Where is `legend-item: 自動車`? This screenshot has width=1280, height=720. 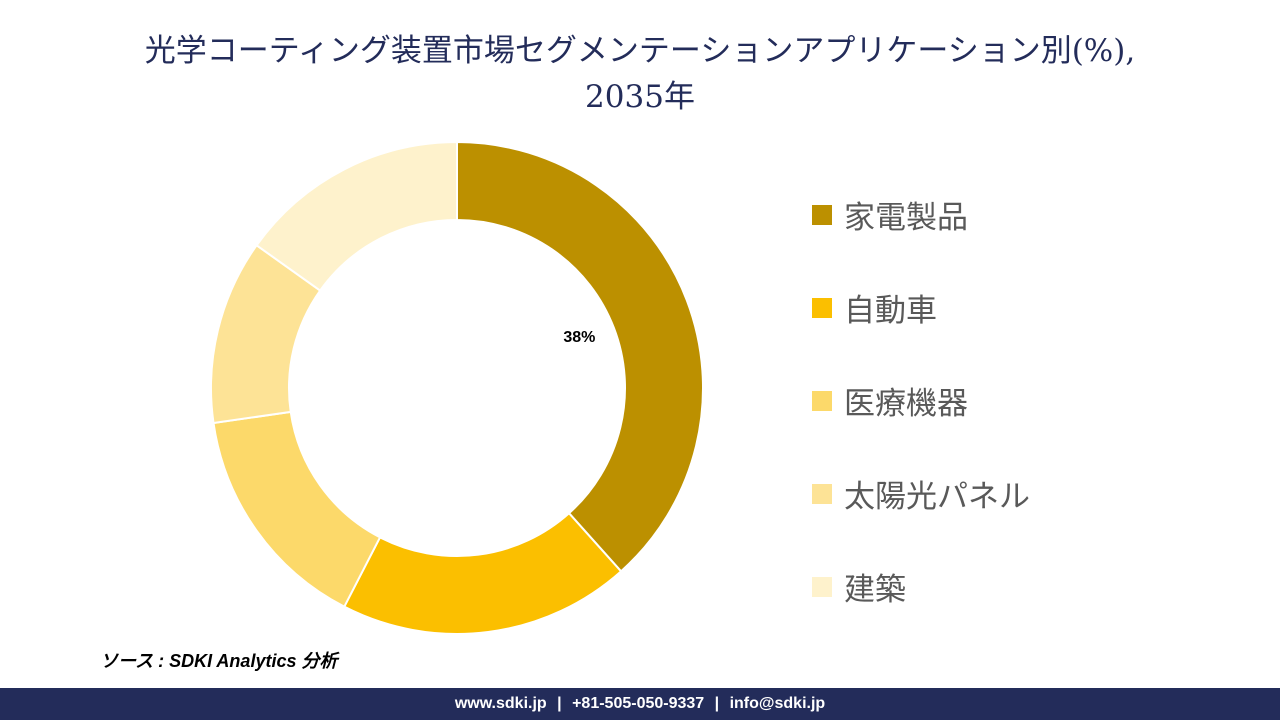 legend-item: 自動車 is located at coordinates (921, 307).